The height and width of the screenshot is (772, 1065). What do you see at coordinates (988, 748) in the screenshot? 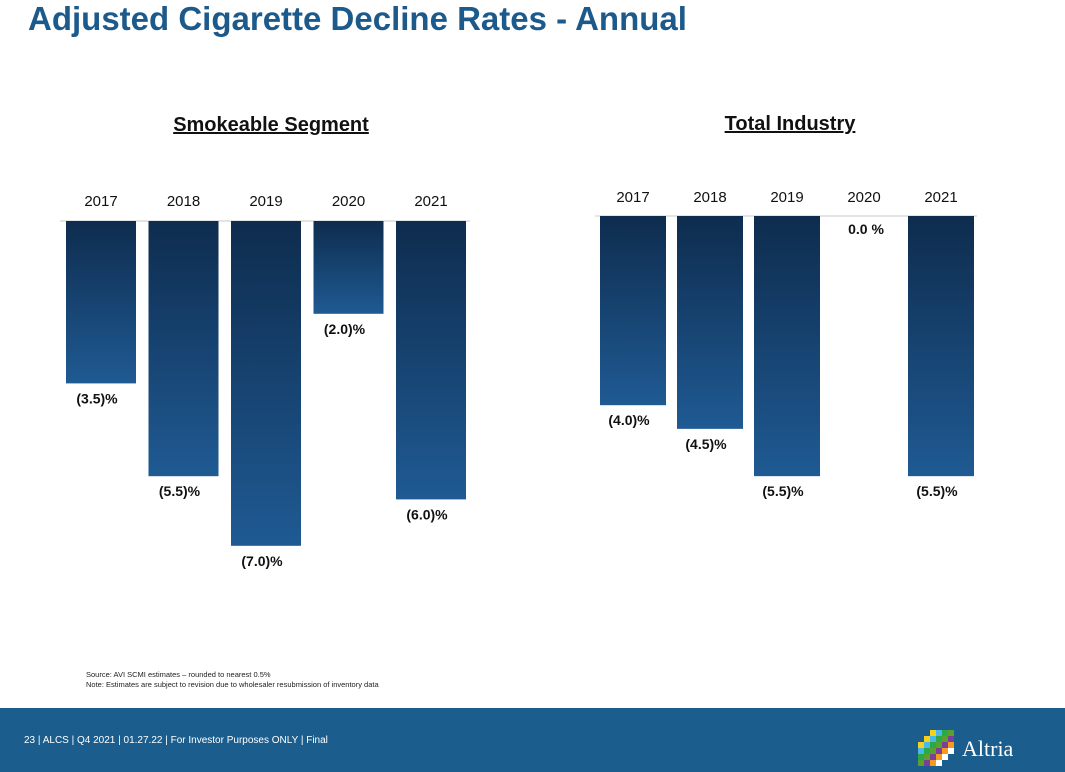
I see `logo-text: Altria` at bounding box center [988, 748].